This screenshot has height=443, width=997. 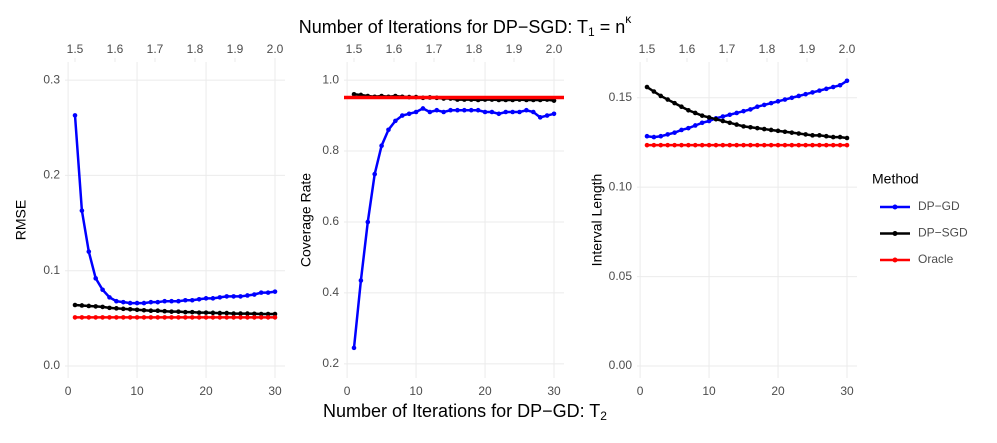 I want to click on top-tick-label: 2.0, so click(x=275, y=49).